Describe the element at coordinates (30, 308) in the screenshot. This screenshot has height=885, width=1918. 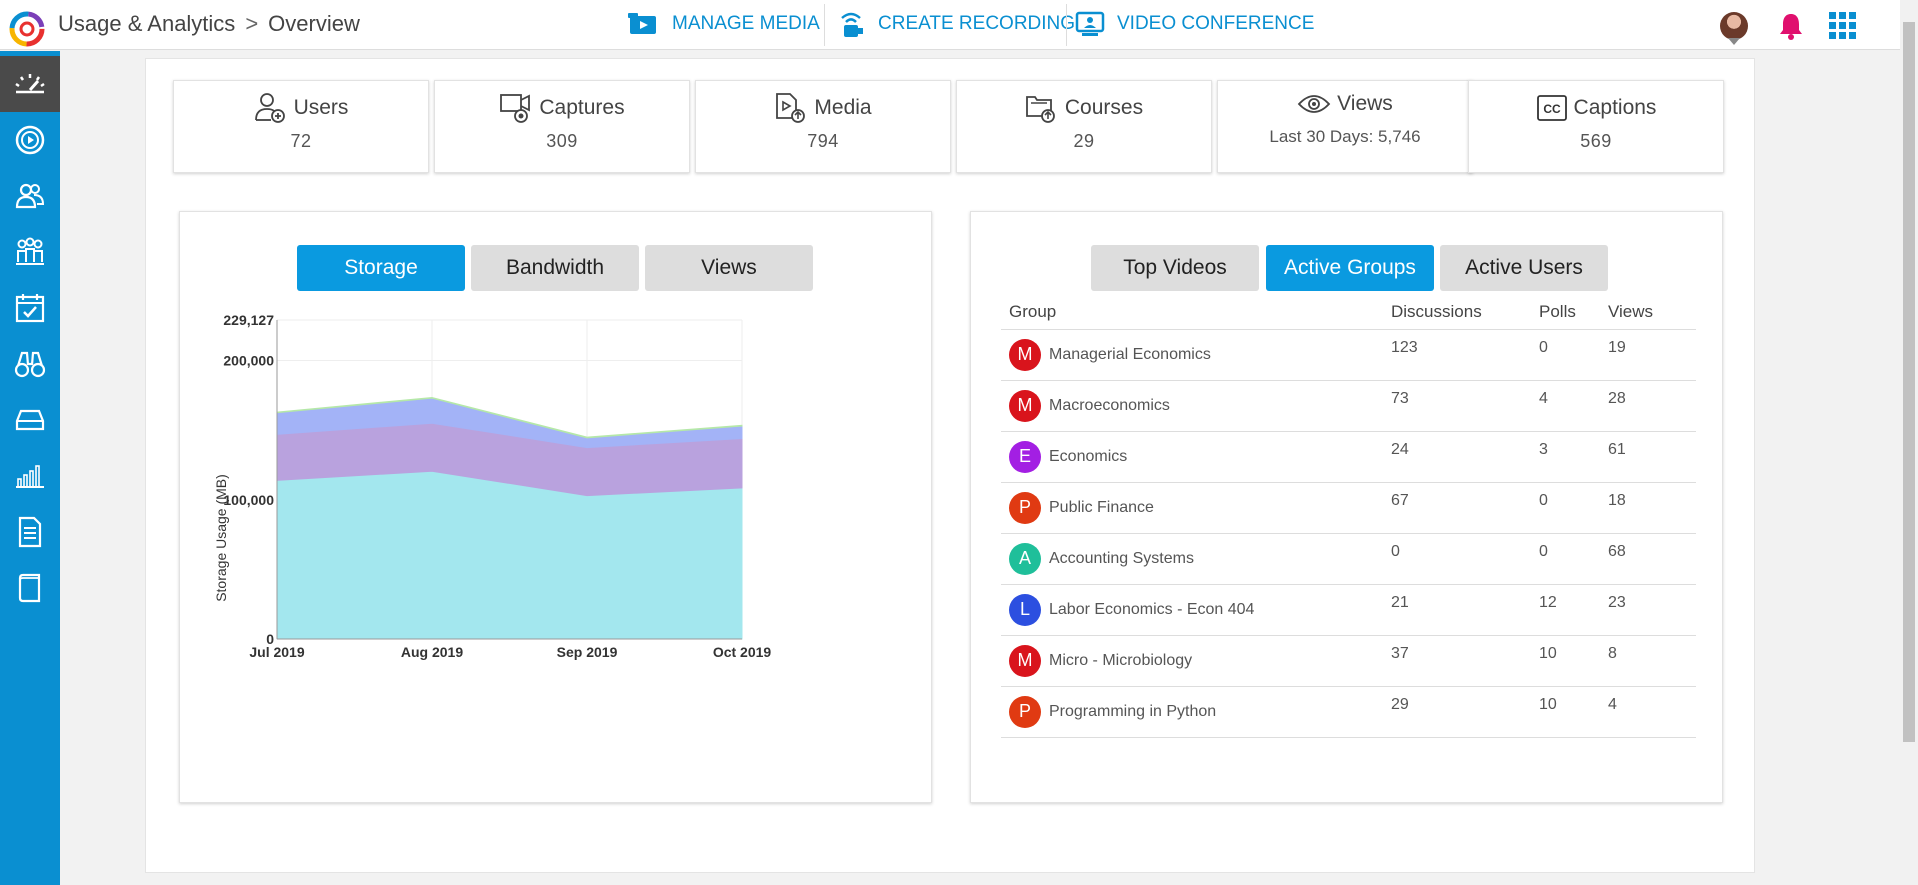
I see `sidebar-item-tasks` at that location.